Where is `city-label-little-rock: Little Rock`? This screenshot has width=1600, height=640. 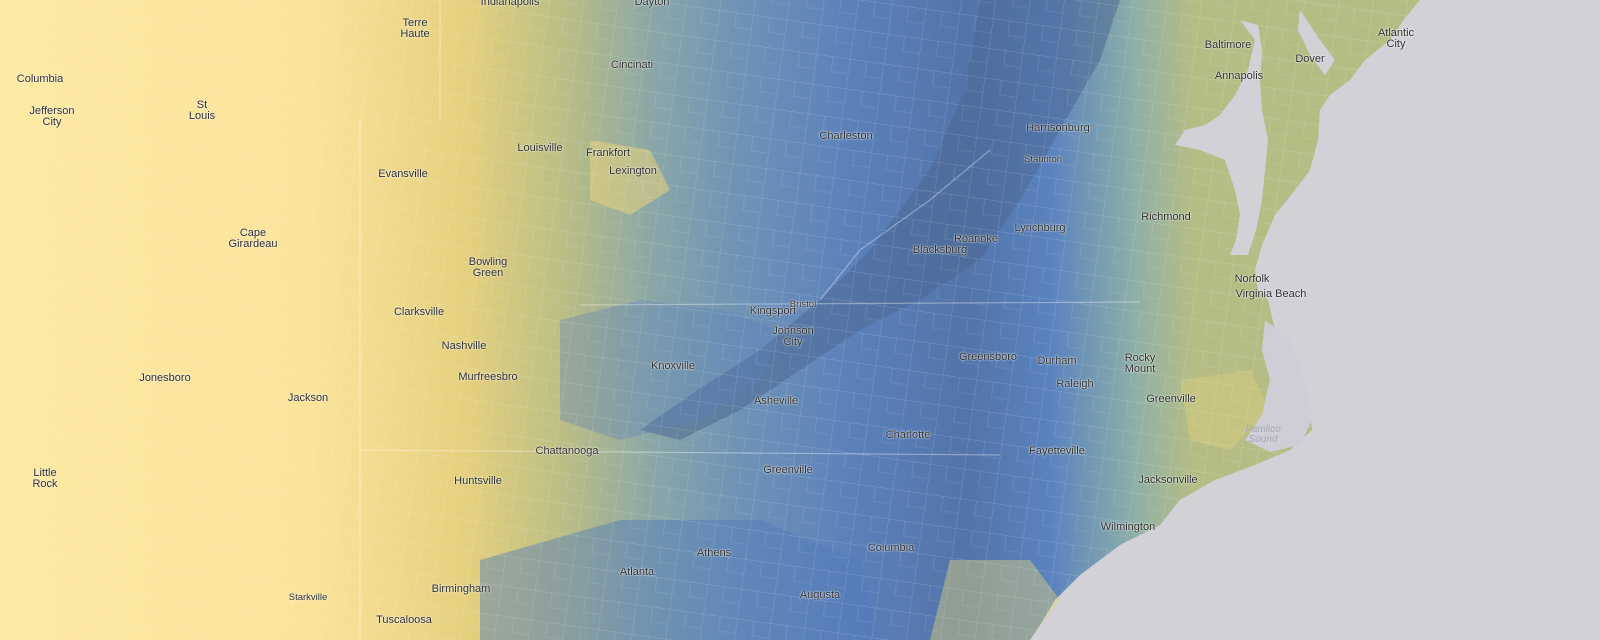 city-label-little-rock: Little Rock is located at coordinates (45, 478).